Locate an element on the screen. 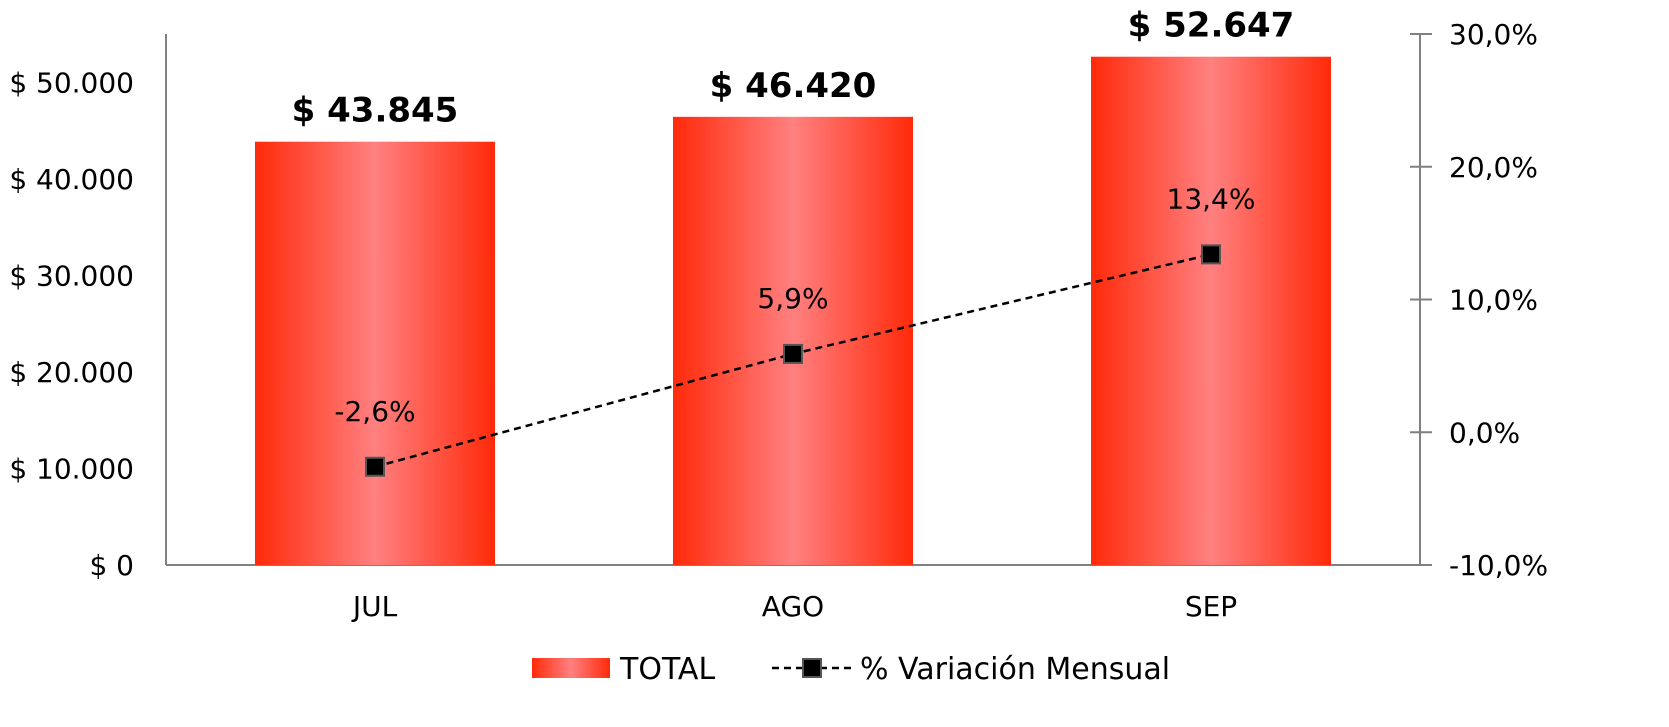  bar-sep is located at coordinates (1211, 311).